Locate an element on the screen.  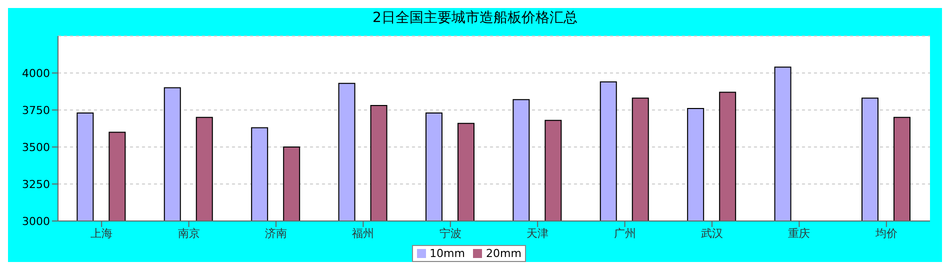
y-tick-label: 3000 is located at coordinates (36, 221).